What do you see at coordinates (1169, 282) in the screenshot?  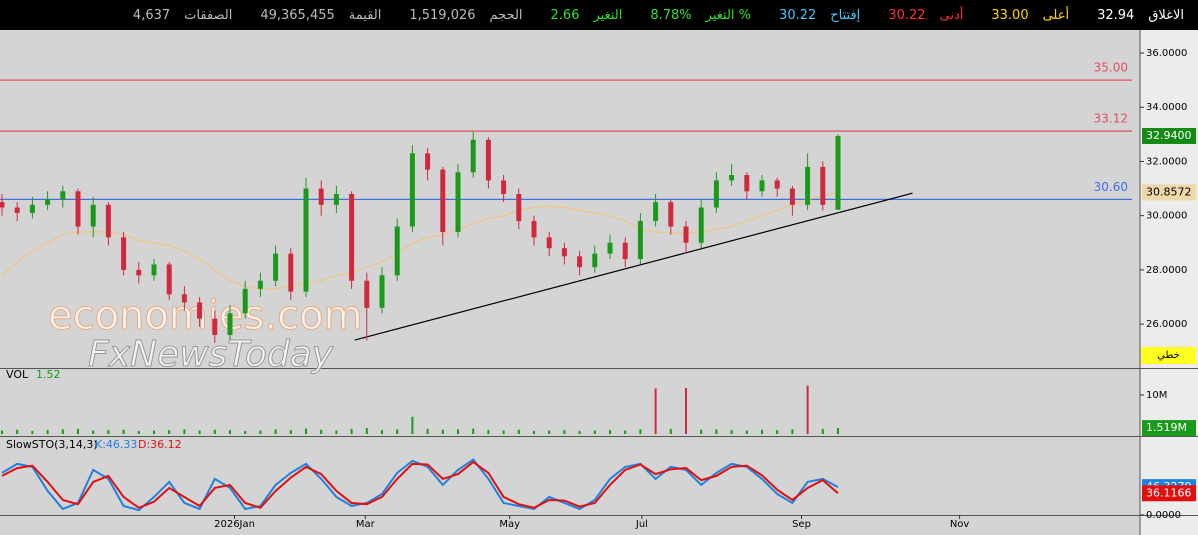 I see `axis-bg` at bounding box center [1169, 282].